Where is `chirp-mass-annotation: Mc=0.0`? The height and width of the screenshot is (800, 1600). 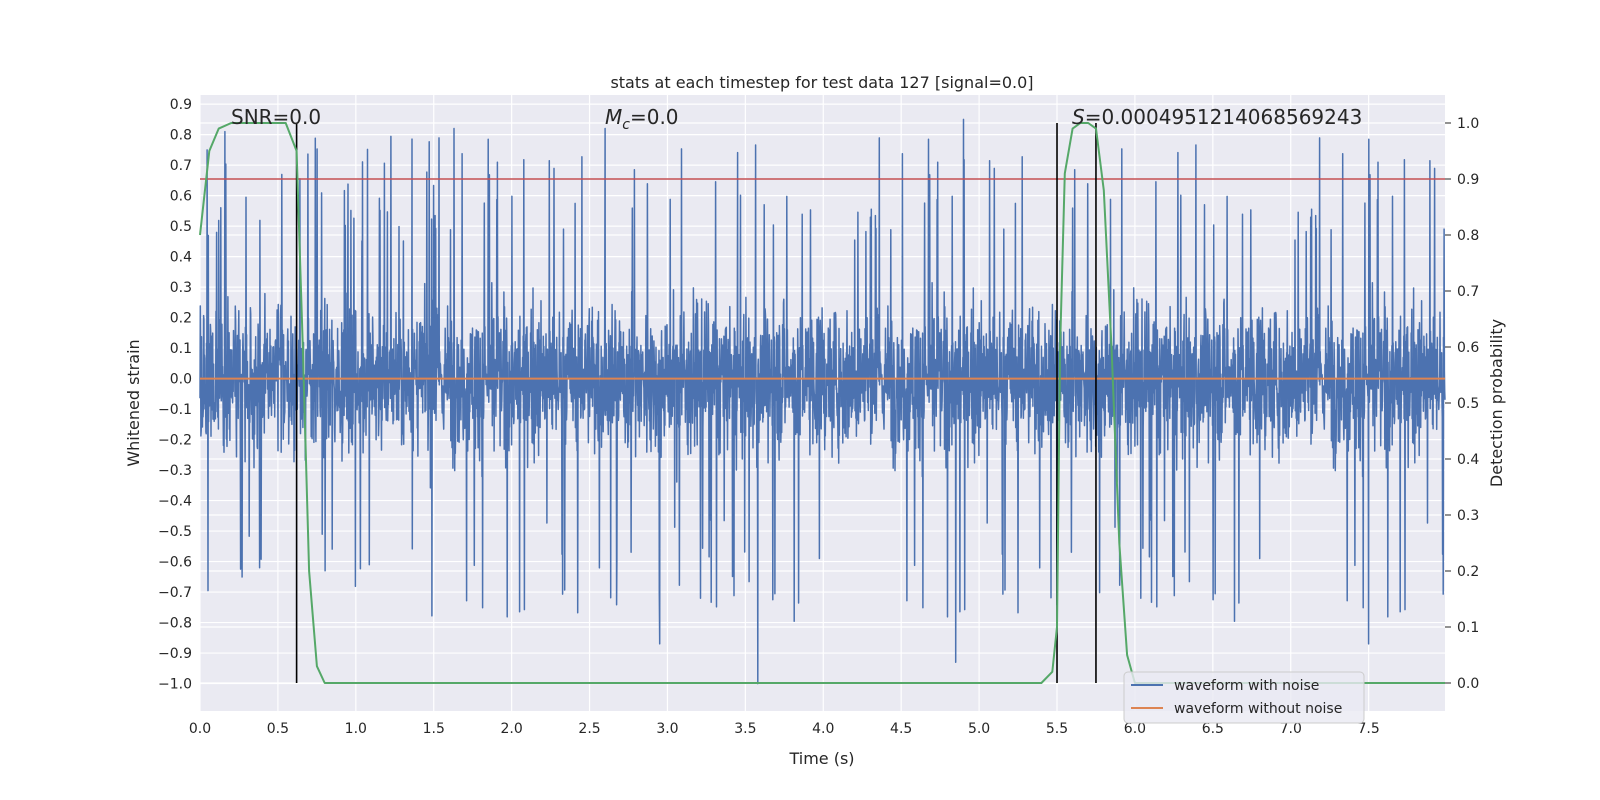 chirp-mass-annotation: Mc=0.0 is located at coordinates (642, 119).